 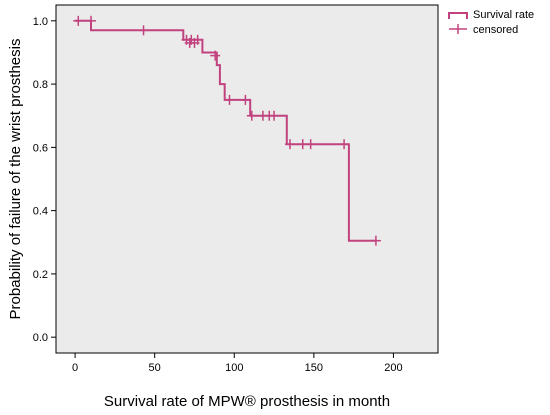 I want to click on x-axis: 0 50 100 150 200, so click(x=237, y=363).